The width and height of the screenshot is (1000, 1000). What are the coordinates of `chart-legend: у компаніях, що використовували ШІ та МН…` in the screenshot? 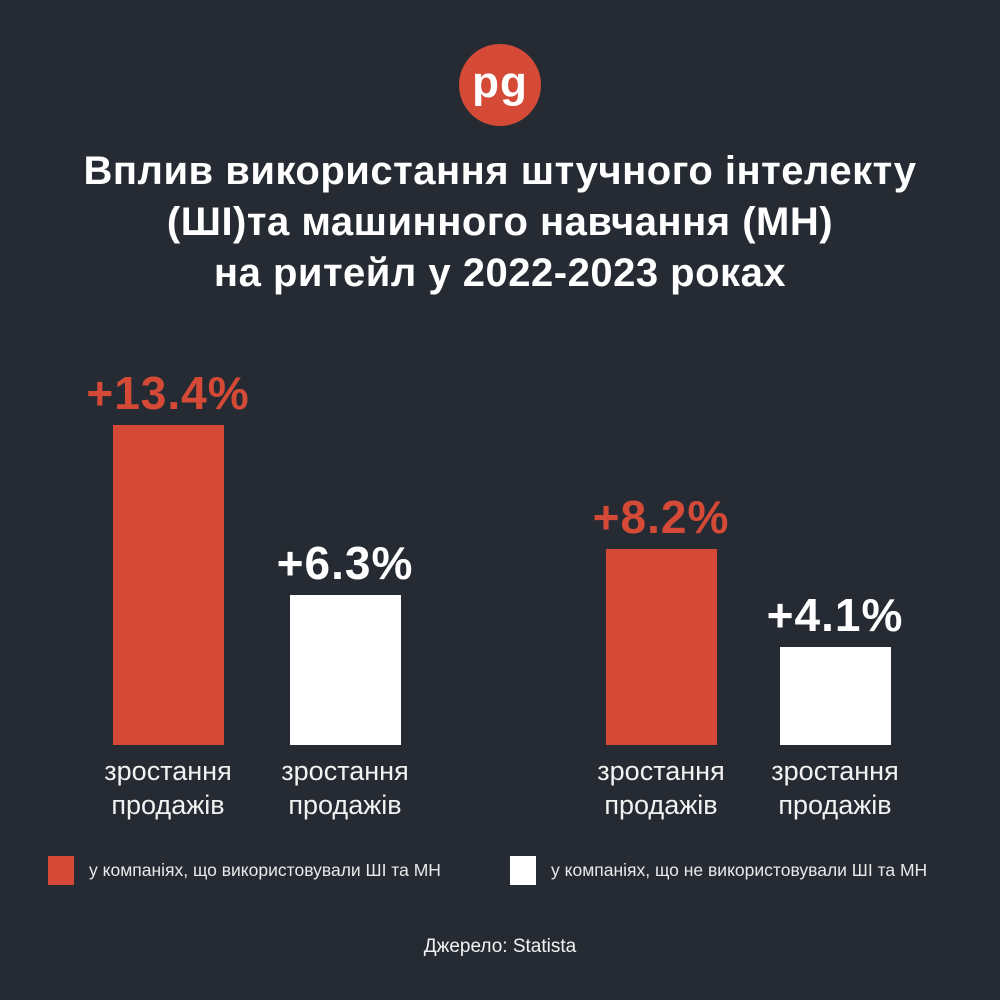 It's located at (500, 870).